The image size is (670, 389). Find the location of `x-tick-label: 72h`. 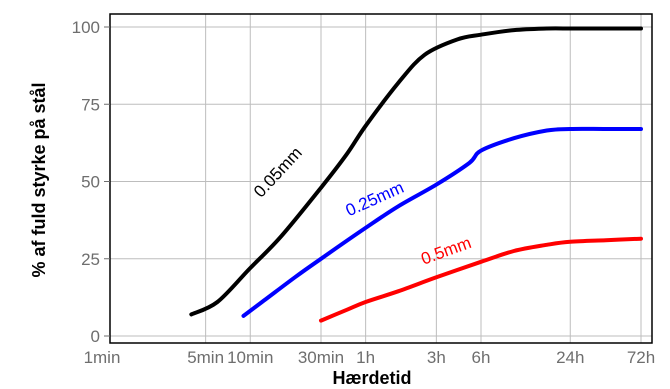

x-tick-label: 72h is located at coordinates (641, 357).